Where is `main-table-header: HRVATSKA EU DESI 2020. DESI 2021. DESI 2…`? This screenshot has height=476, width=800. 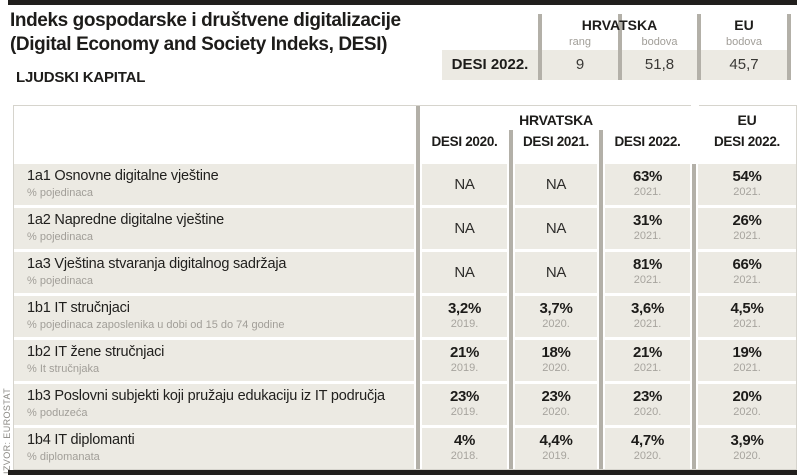
main-table-header: HRVATSKA EU DESI 2020. DESI 2021. DESI 2… is located at coordinates (405, 135).